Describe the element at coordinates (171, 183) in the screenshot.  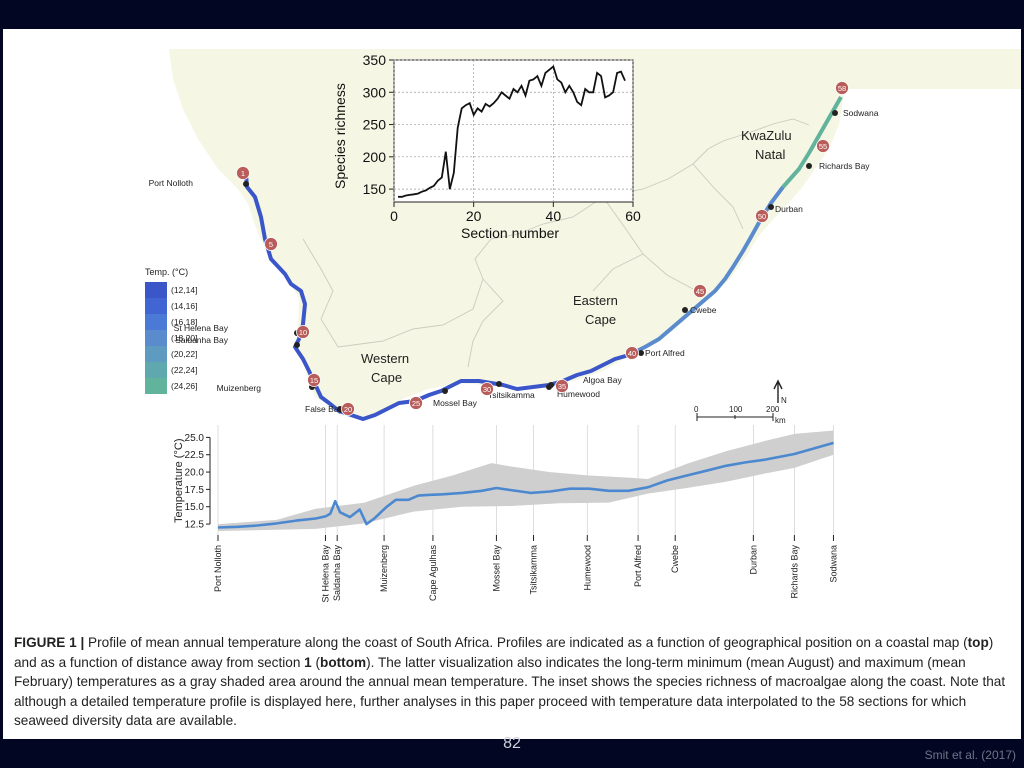
I see `place-label: Port Nolloth` at that location.